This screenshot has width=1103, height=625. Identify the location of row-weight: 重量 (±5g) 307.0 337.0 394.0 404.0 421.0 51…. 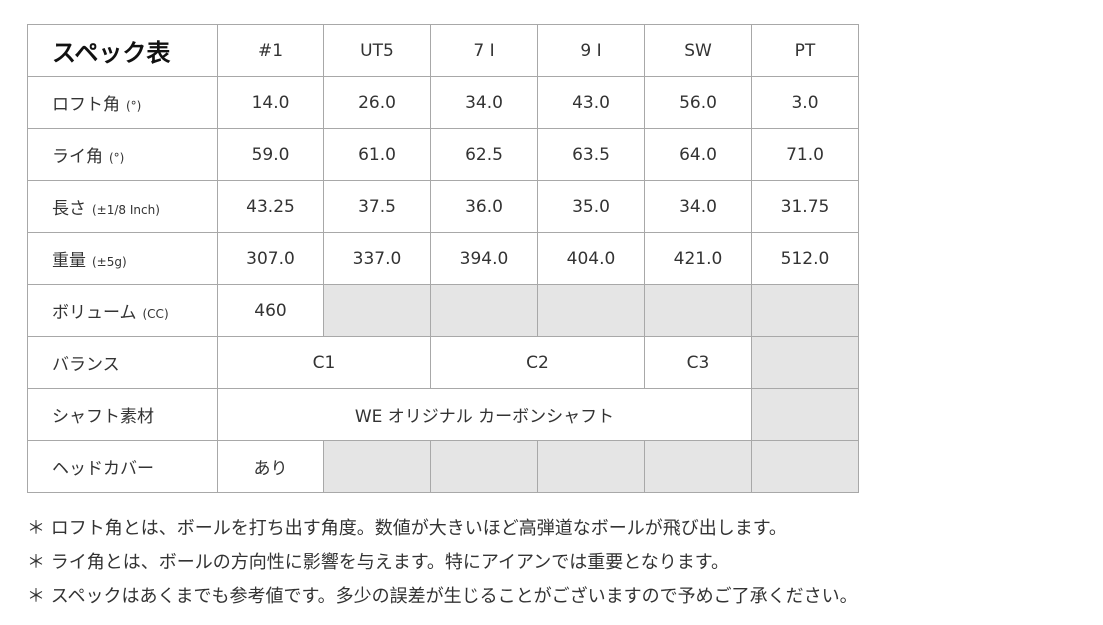
(443, 258).